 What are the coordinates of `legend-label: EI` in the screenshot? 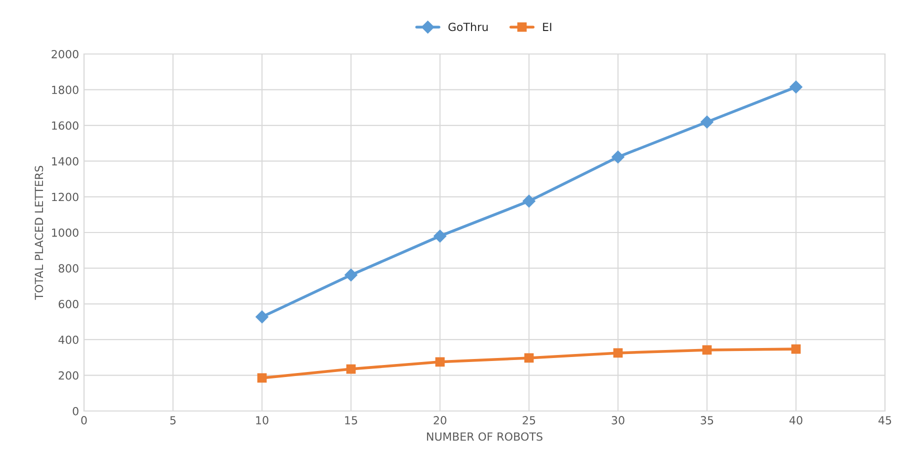 It's located at (547, 26).